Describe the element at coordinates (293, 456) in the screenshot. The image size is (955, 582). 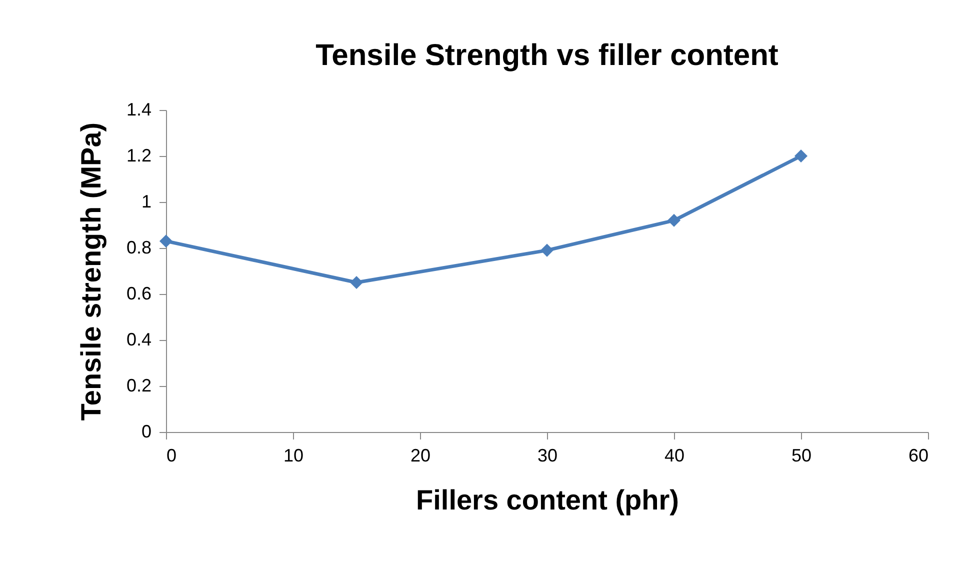
I see `x-tick-label: 10` at that location.